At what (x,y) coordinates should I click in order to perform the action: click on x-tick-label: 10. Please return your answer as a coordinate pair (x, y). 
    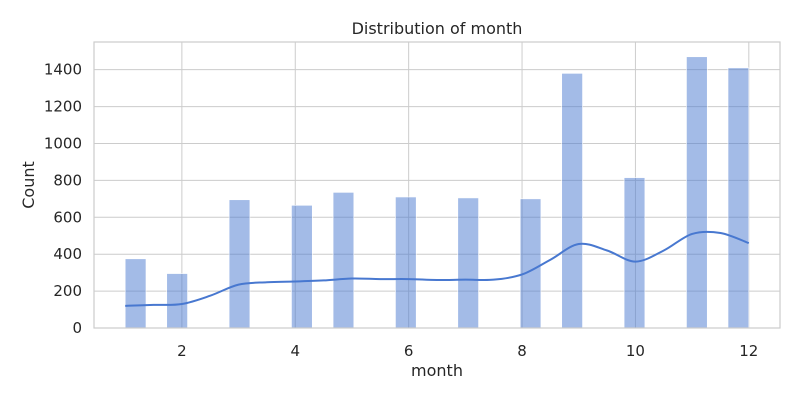
    Looking at the image, I should click on (635, 351).